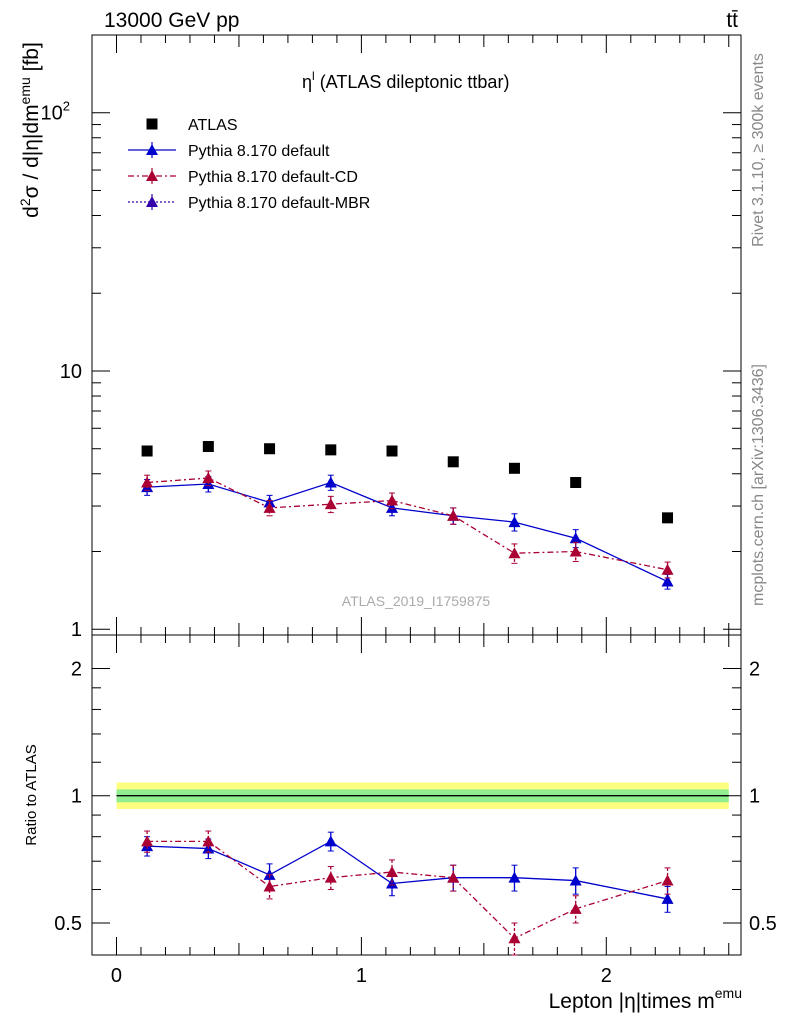 This screenshot has width=786, height=1024. I want to click on rivet-label: Rivet 3.1.10, ≥ 300k events, so click(758, 150).